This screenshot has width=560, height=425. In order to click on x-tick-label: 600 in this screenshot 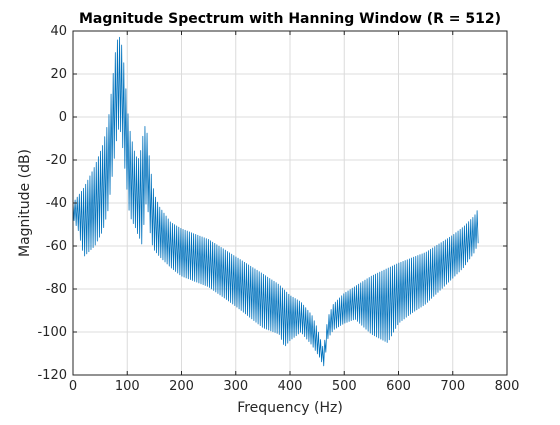, I will do `click(398, 386)`.